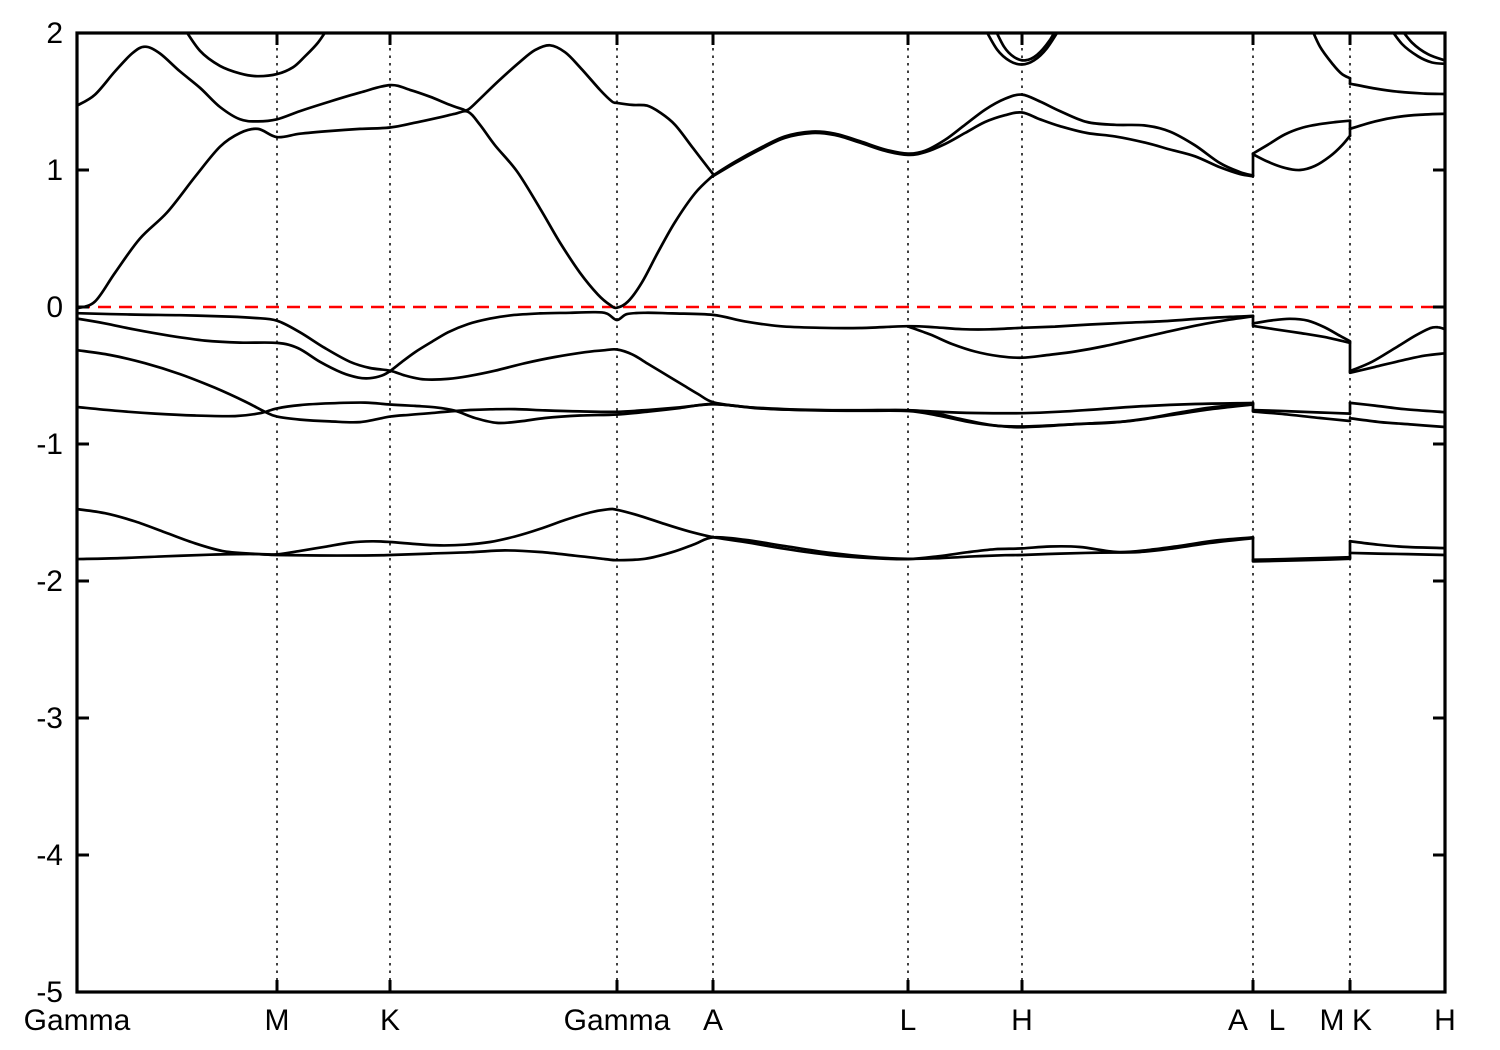 The image size is (1500, 1050). I want to click on x-axis-label-10-K: K, so click(1362, 1020).